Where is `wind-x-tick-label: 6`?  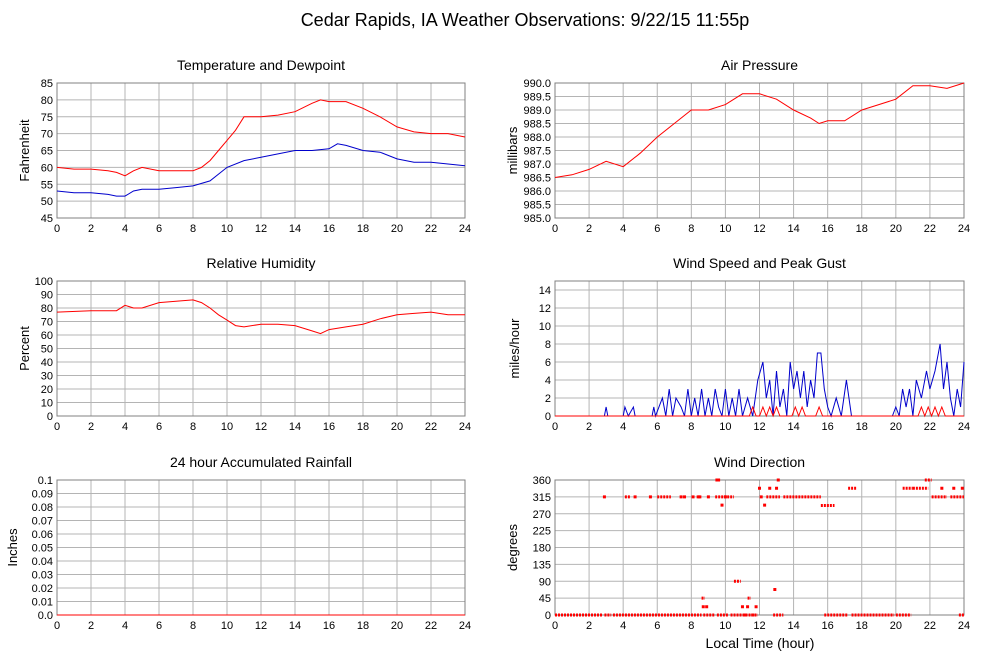
wind-x-tick-label: 6 is located at coordinates (657, 427).